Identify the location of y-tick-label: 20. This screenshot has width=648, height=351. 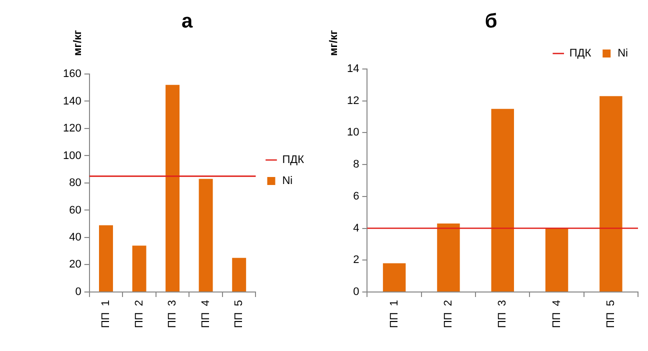
(75, 264).